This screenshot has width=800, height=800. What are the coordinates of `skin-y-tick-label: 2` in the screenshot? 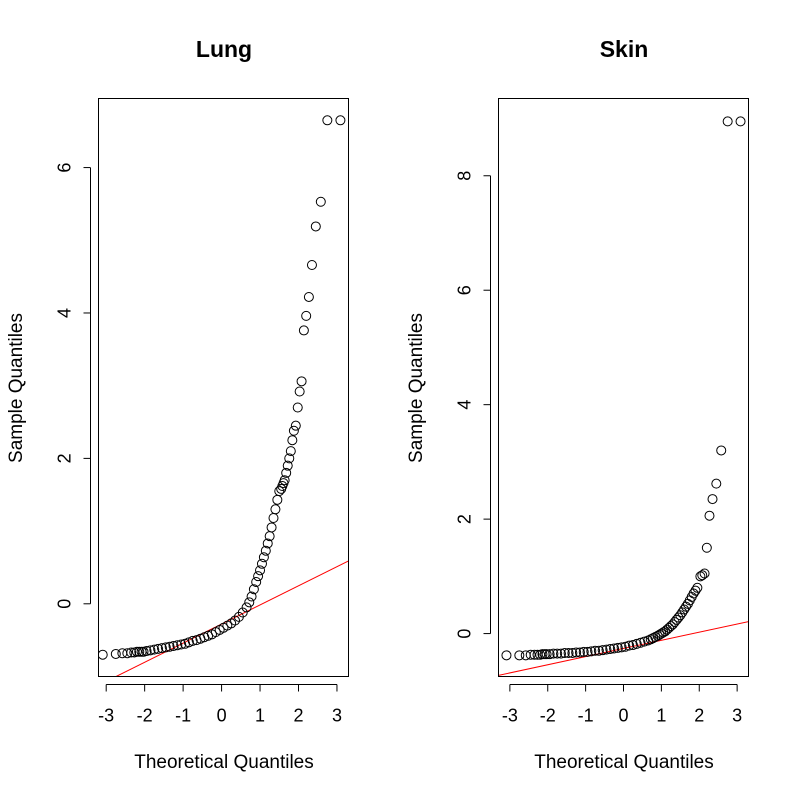 It's located at (465, 519).